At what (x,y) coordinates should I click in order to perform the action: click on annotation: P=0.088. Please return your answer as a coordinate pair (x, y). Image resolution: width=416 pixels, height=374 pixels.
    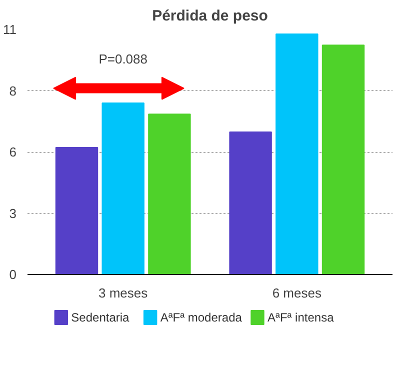
    Looking at the image, I should click on (123, 58).